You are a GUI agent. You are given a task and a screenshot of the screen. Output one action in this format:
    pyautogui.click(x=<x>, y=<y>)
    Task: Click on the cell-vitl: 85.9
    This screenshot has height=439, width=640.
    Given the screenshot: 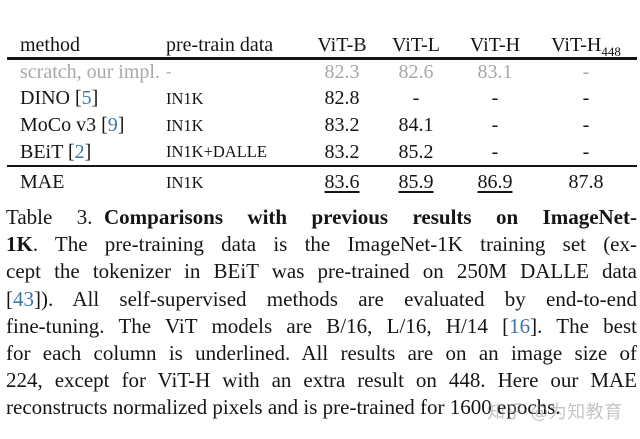 What is the action you would take?
    pyautogui.click(x=416, y=182)
    